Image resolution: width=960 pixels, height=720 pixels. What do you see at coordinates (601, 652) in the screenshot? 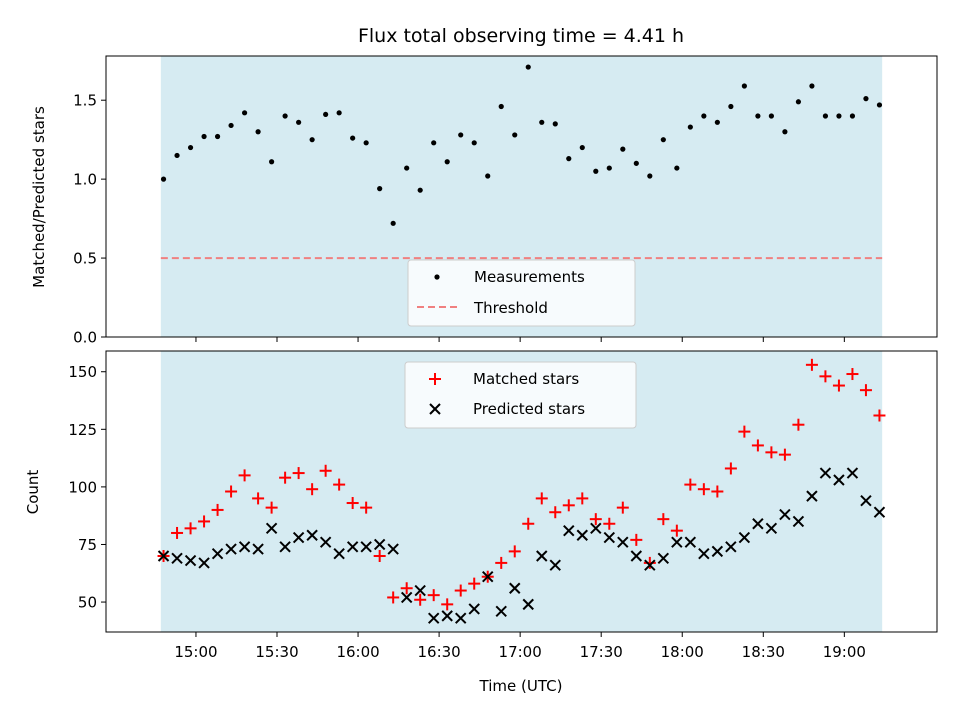
I see `bottom-x-tick-label: 17:30` at bounding box center [601, 652].